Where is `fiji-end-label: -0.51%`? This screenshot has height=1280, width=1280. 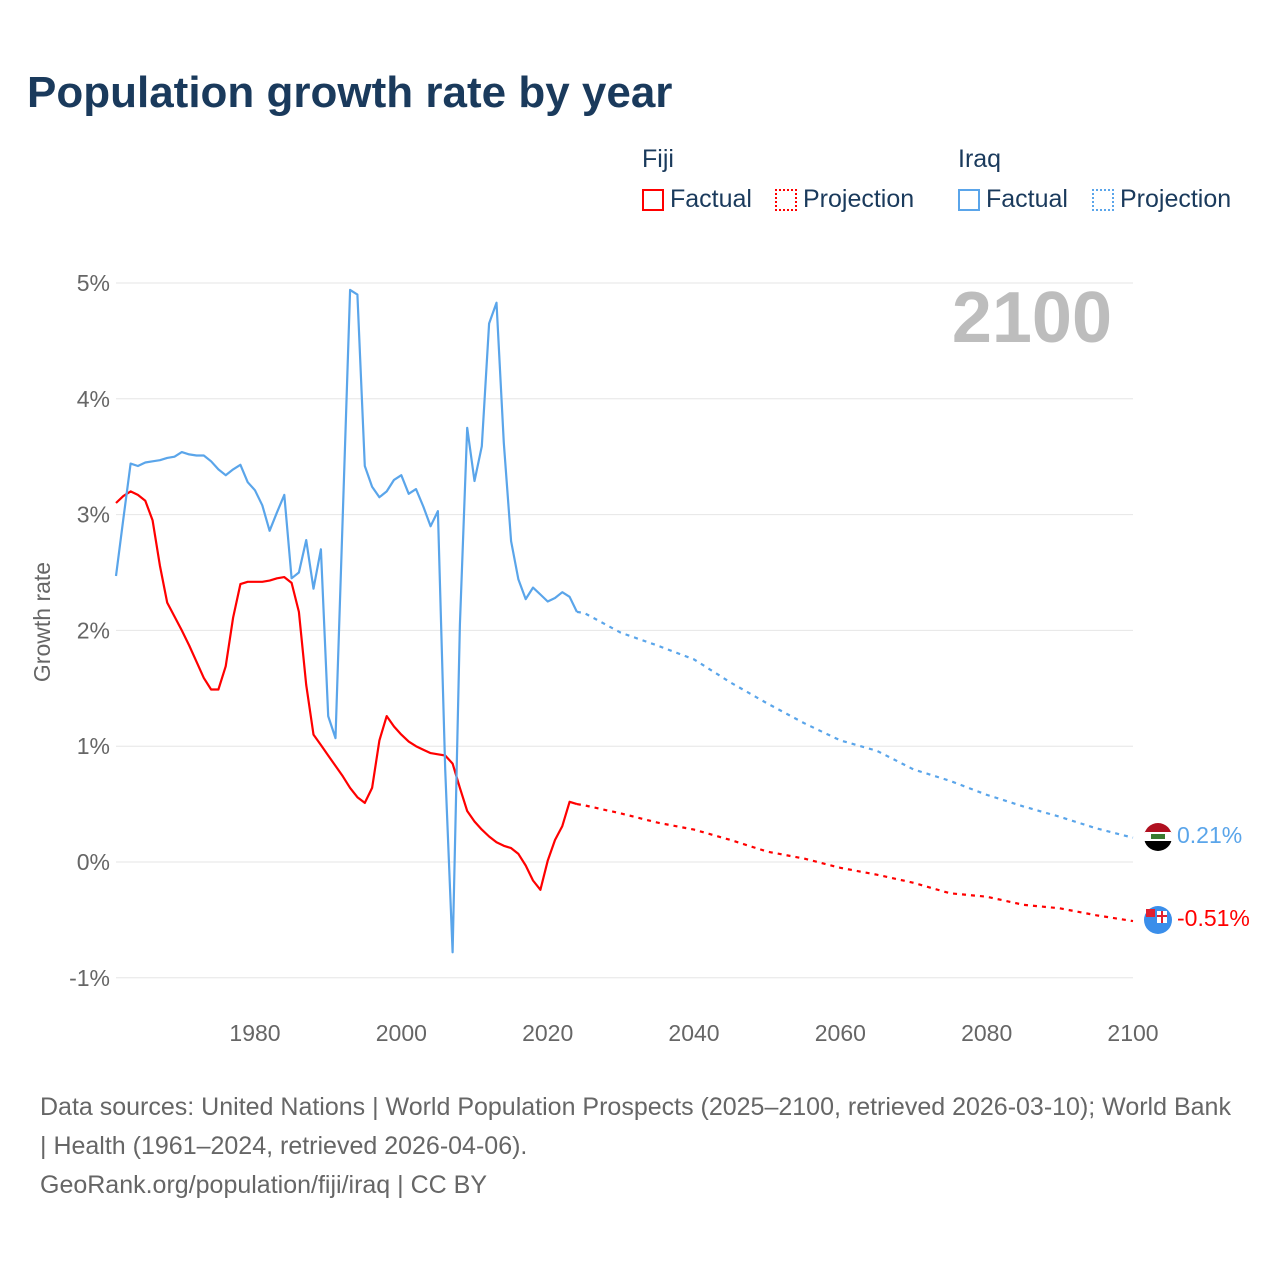 fiji-end-label: -0.51% is located at coordinates (1213, 918).